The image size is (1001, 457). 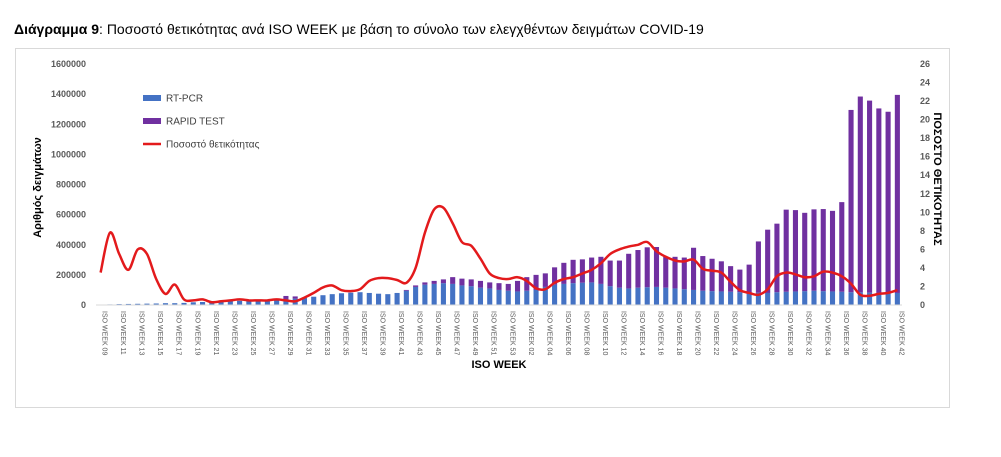 What do you see at coordinates (456, 333) in the screenshot?
I see `x-tick-label: ISO WEEK 47` at bounding box center [456, 333].